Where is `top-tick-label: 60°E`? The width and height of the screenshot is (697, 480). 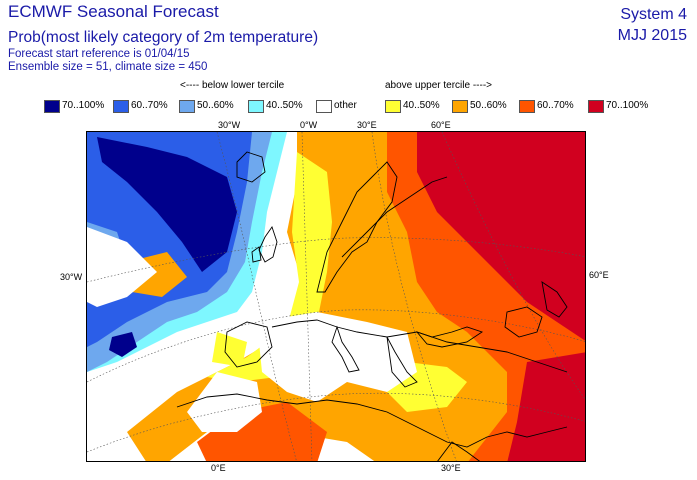 top-tick-label: 60°E is located at coordinates (441, 125).